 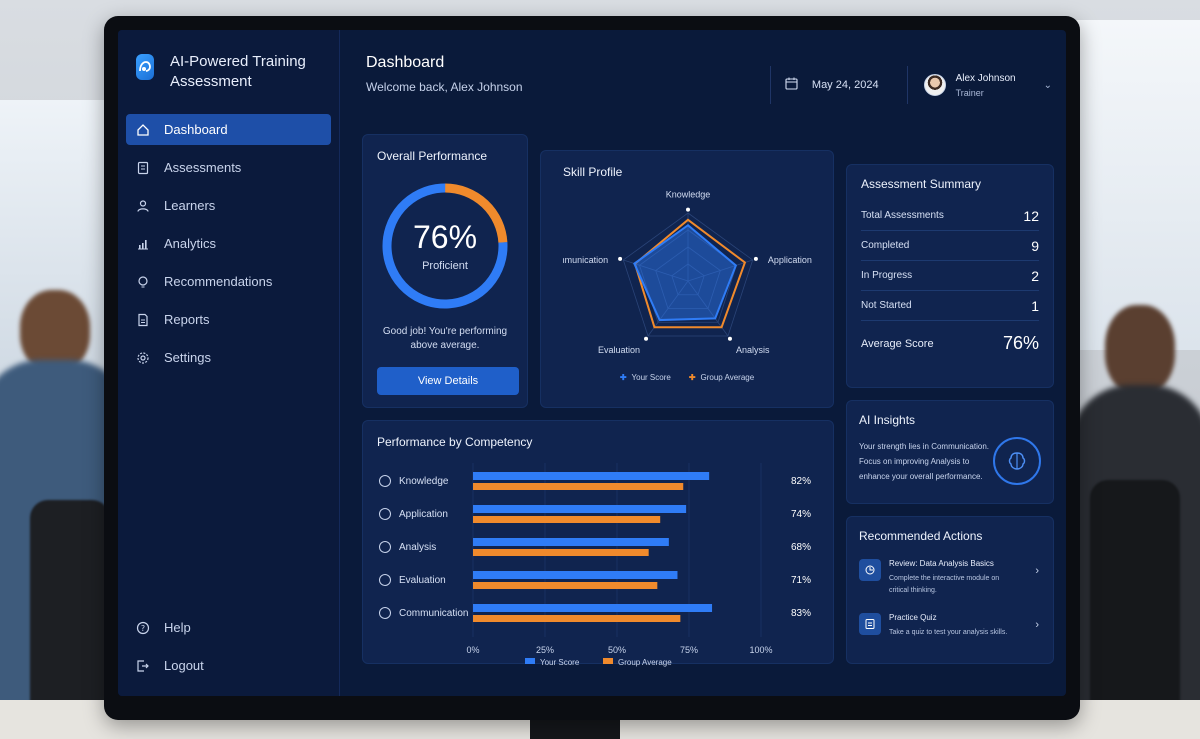 What do you see at coordinates (184, 665) in the screenshot?
I see `sidebar-item-label: Logout` at bounding box center [184, 665].